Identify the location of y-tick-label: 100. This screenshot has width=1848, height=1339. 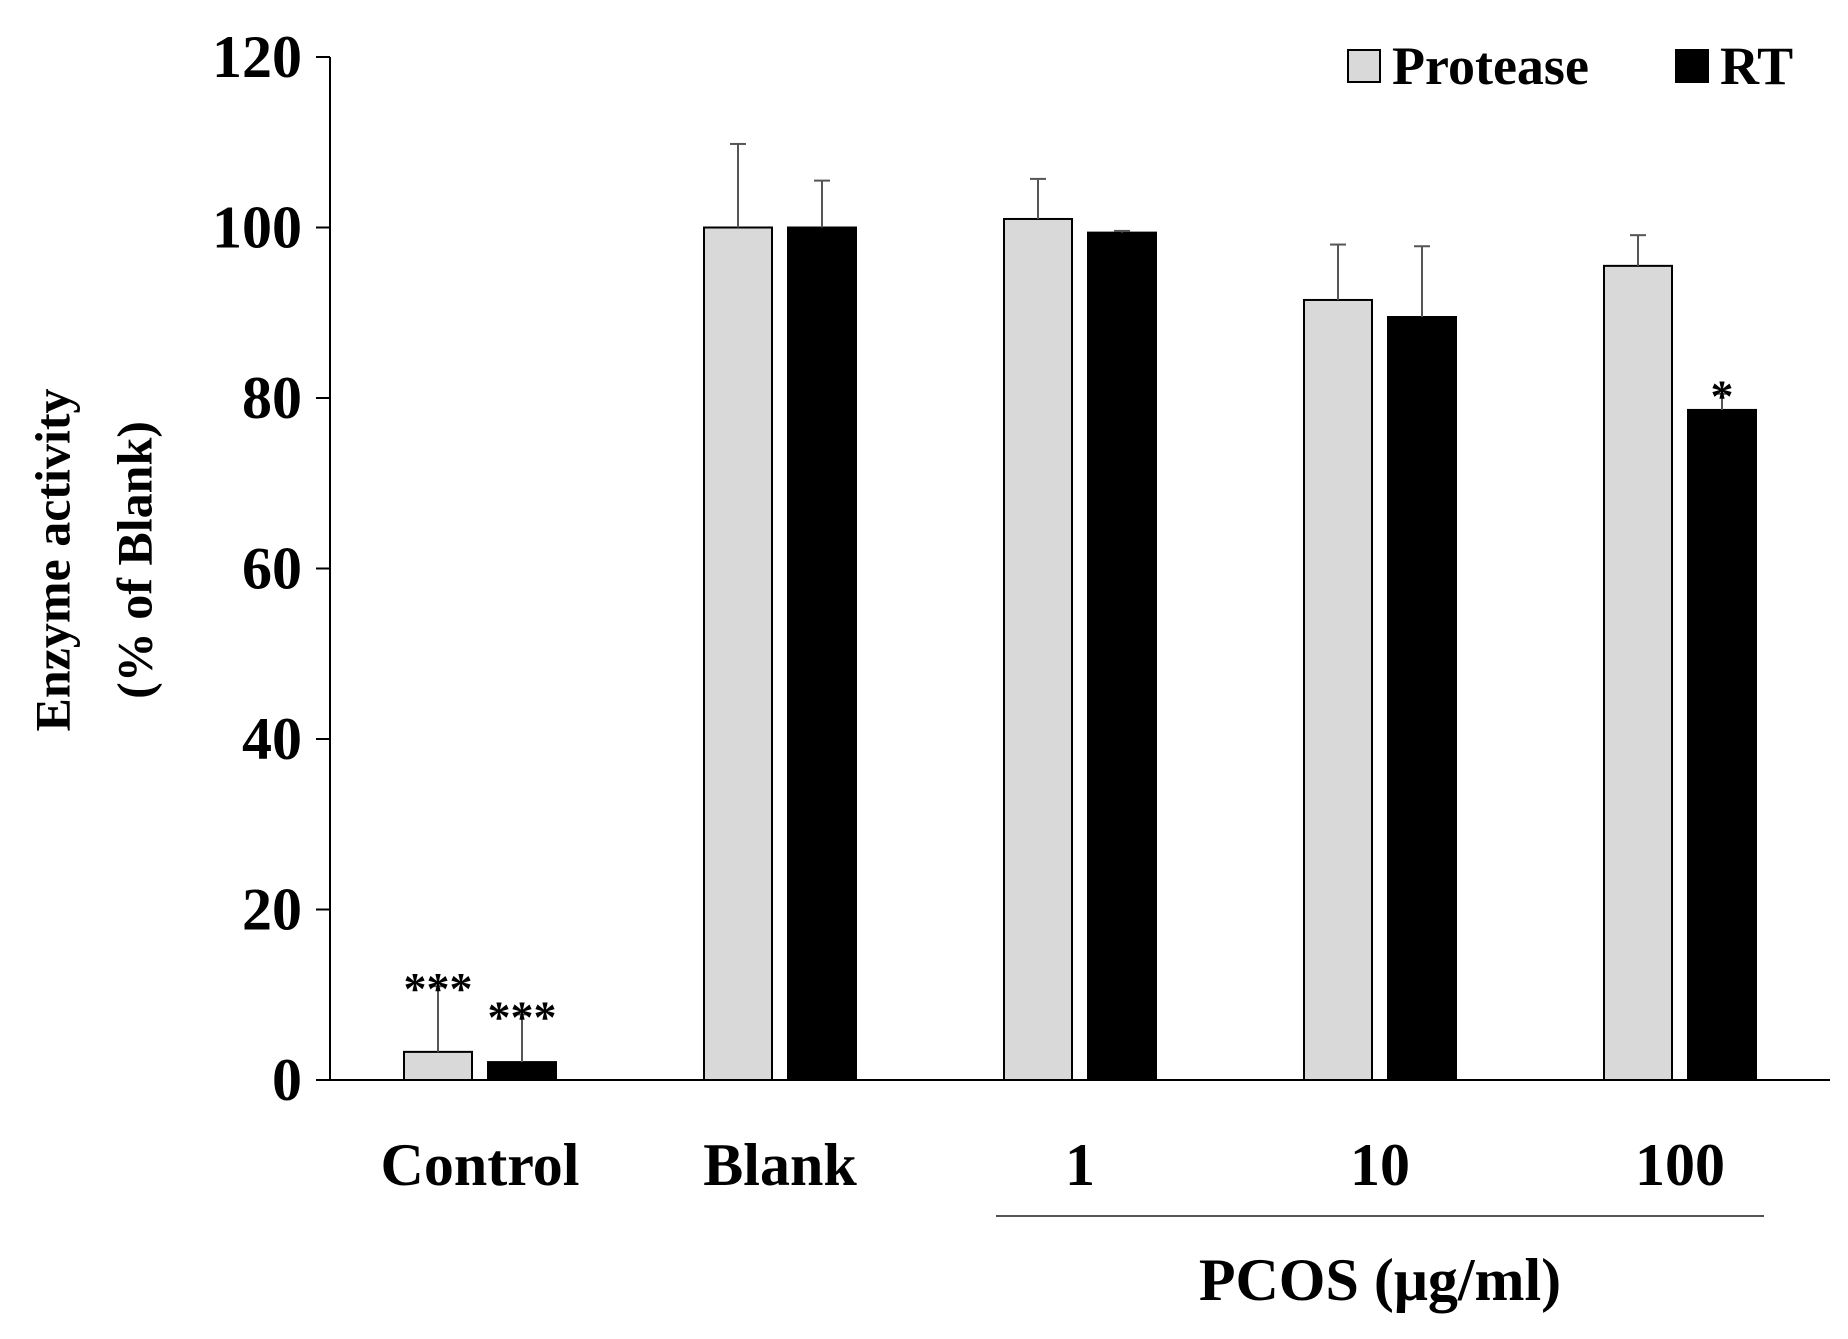
(257, 228).